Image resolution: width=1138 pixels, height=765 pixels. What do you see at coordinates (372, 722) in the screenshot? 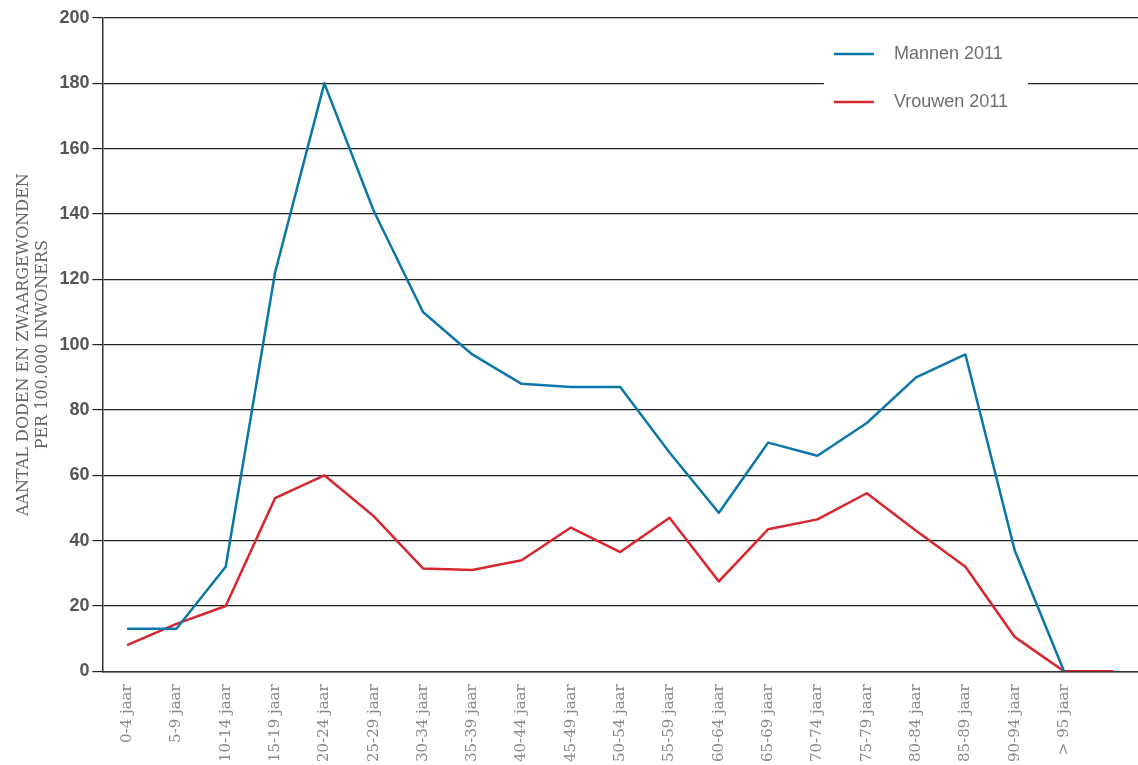
I see `x-tick-label: 25-29 jaar` at bounding box center [372, 722].